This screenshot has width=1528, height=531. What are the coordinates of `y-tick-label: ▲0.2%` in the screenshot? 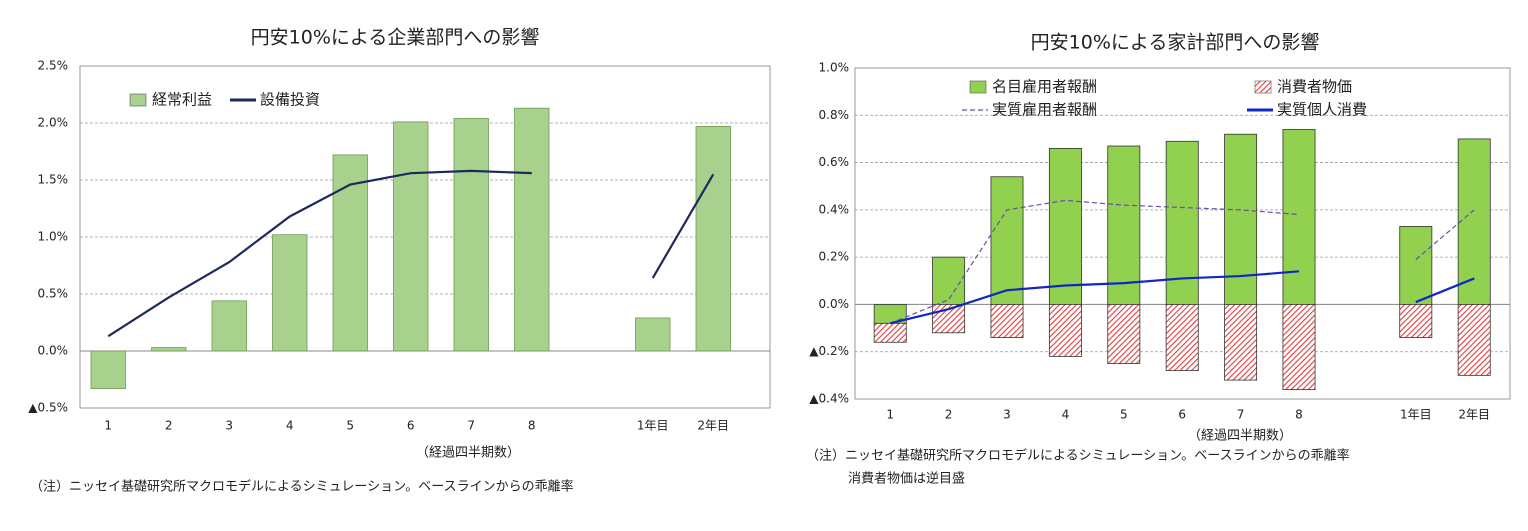 It's located at (829, 351).